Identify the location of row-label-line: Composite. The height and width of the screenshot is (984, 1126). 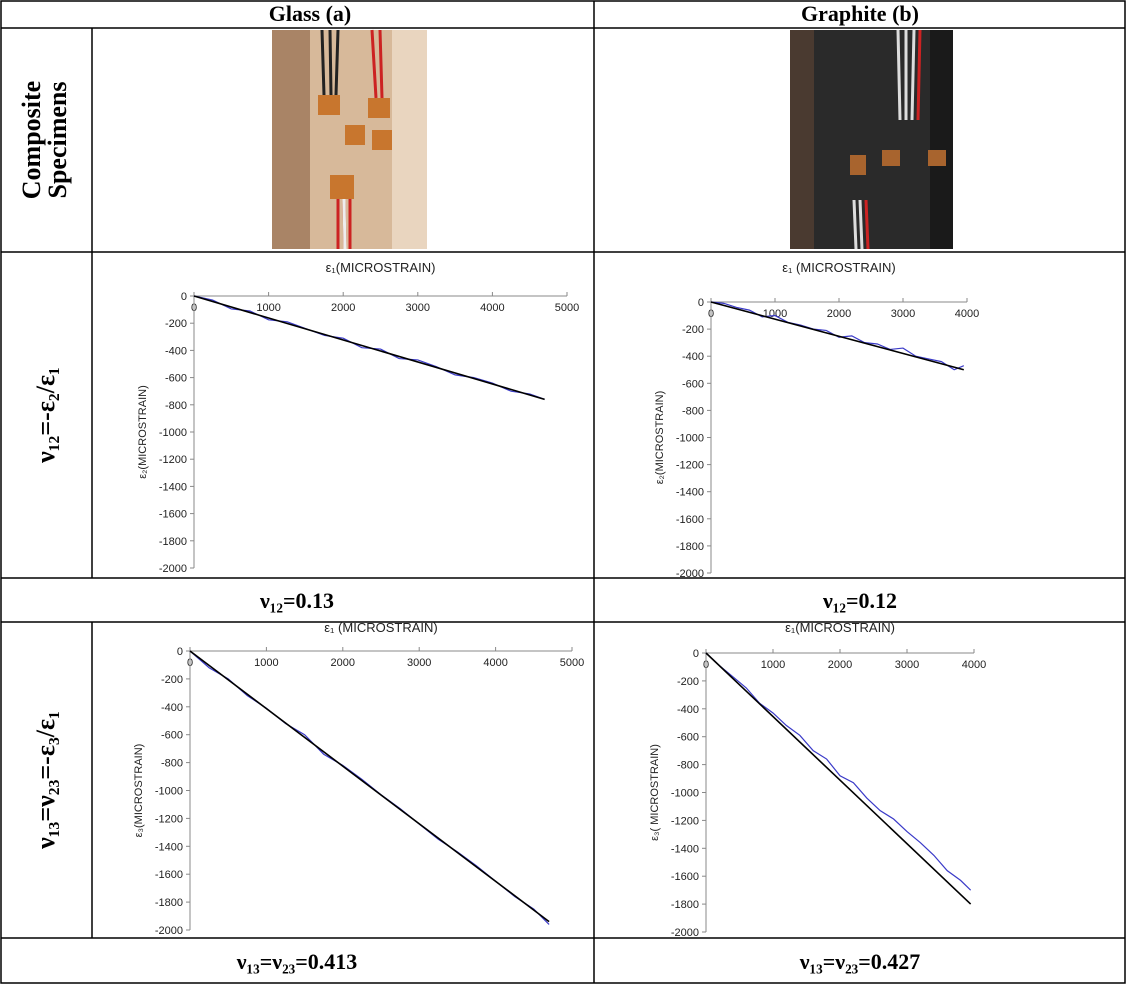
(31, 140).